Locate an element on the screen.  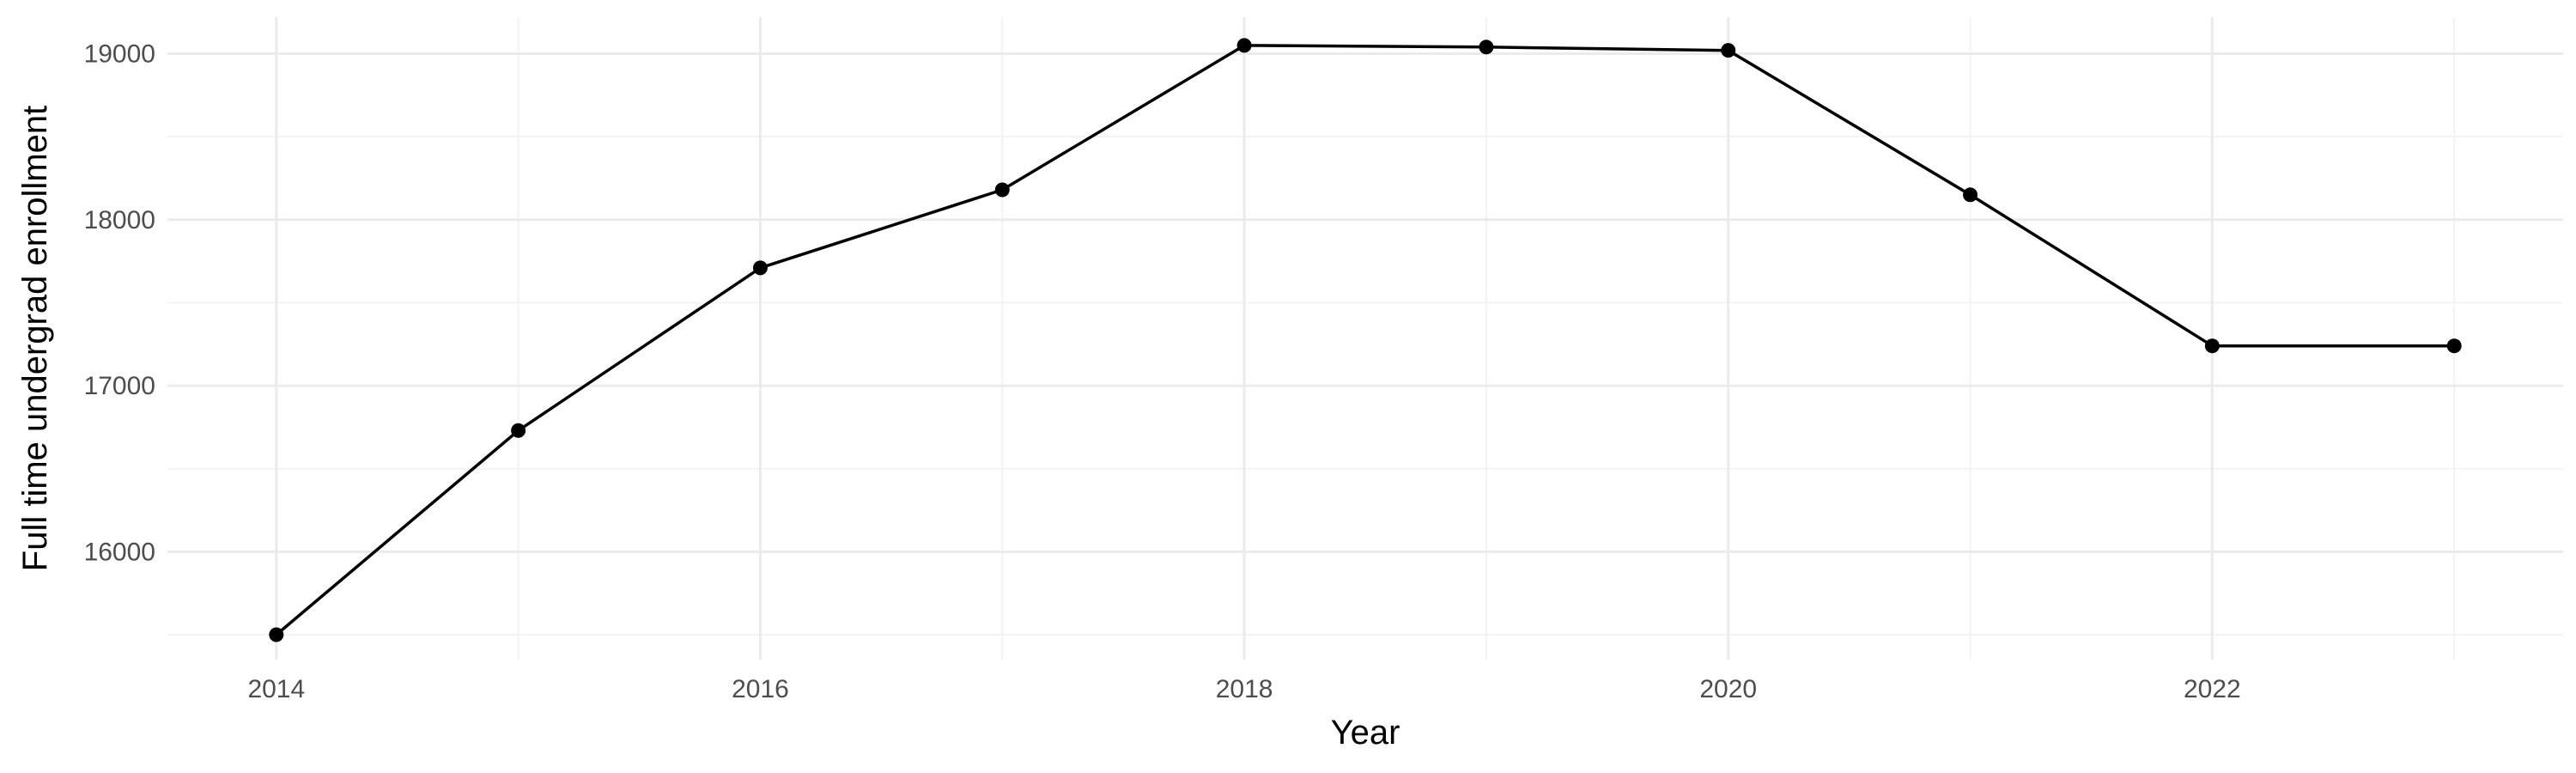
y-tick-label: 16000 is located at coordinates (119, 552).